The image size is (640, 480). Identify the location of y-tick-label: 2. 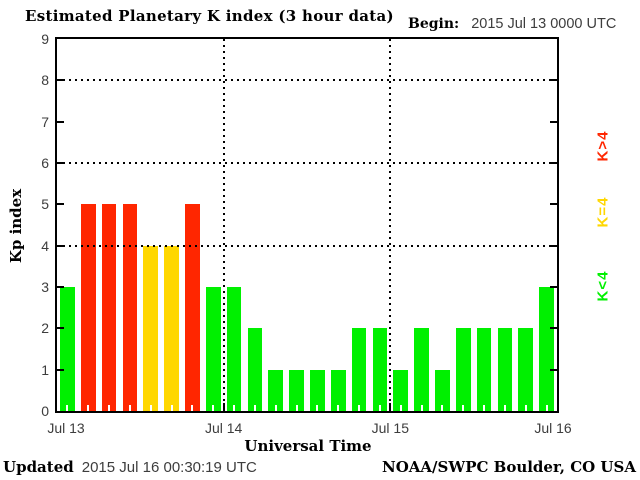
(45, 328).